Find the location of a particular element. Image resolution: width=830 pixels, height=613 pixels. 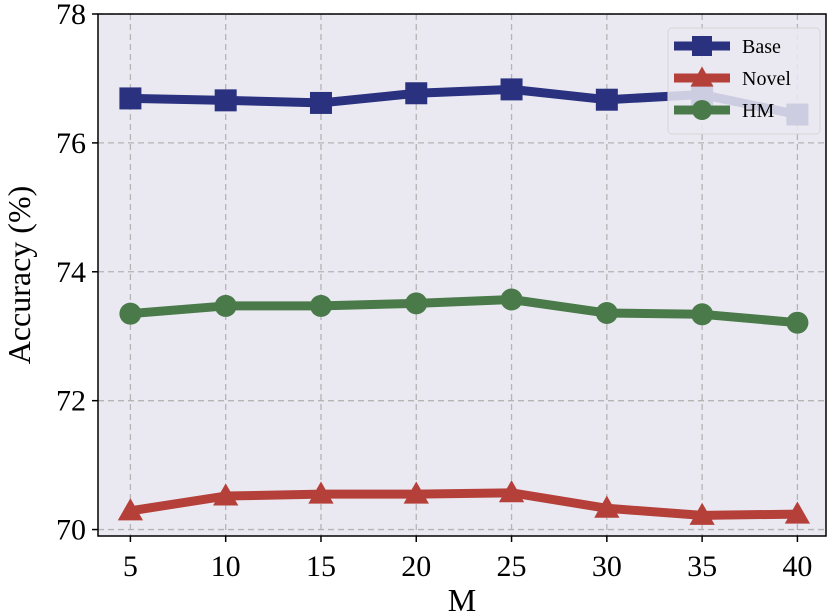

x-tick-label: 20 is located at coordinates (416, 566).